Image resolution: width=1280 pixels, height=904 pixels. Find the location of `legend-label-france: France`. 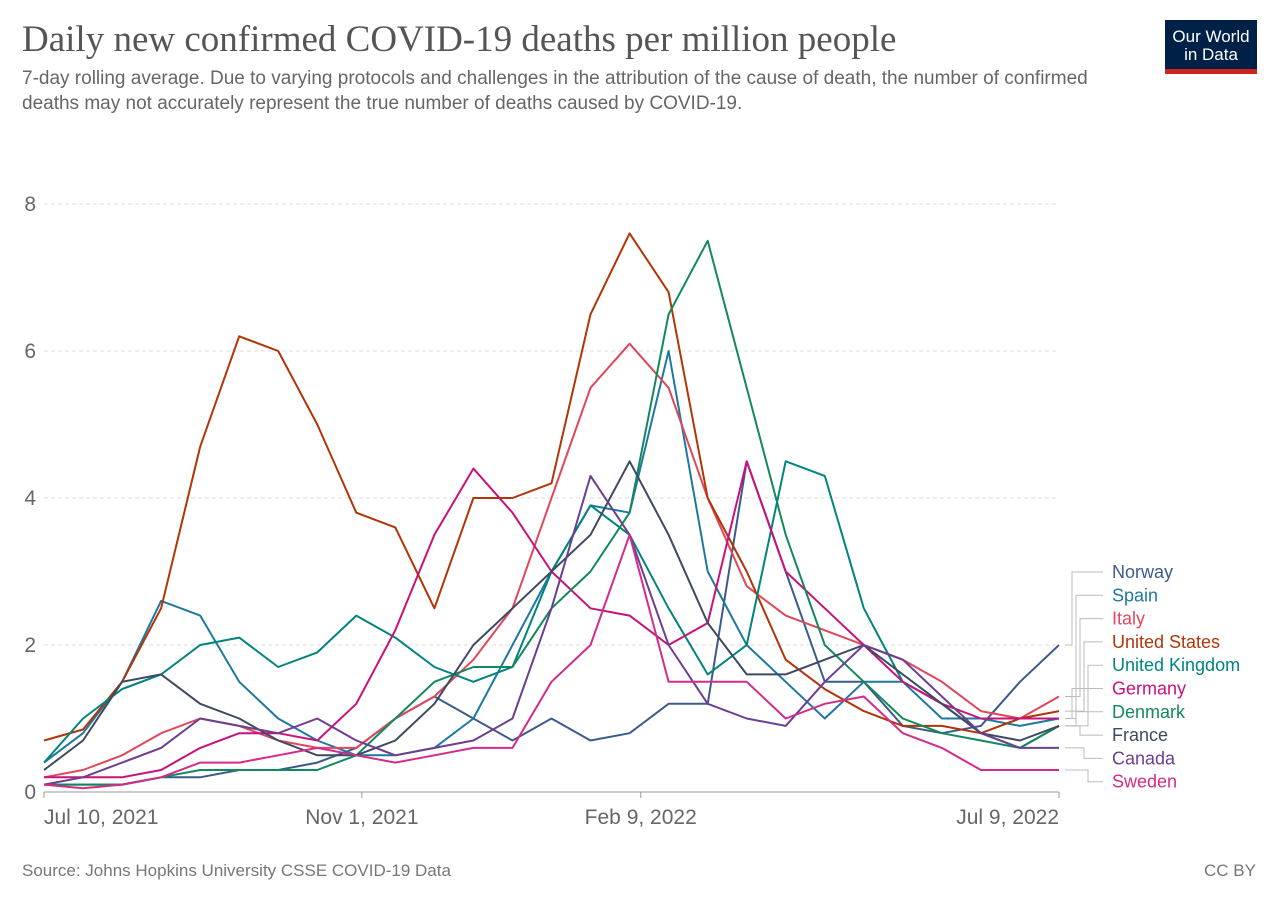

legend-label-france: France is located at coordinates (1140, 735).